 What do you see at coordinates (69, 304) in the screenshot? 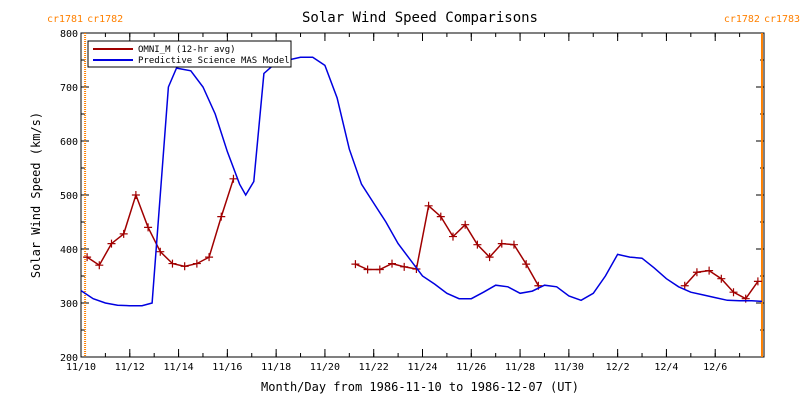
I see `y-tick-label: 300` at bounding box center [69, 304].